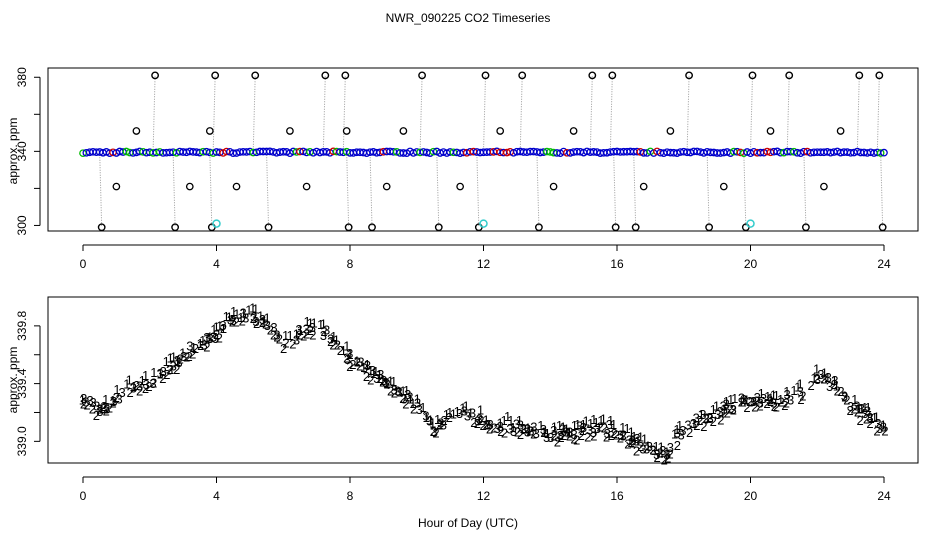 The image size is (936, 540). What do you see at coordinates (83, 264) in the screenshot?
I see `x-tick-label: 0` at bounding box center [83, 264].